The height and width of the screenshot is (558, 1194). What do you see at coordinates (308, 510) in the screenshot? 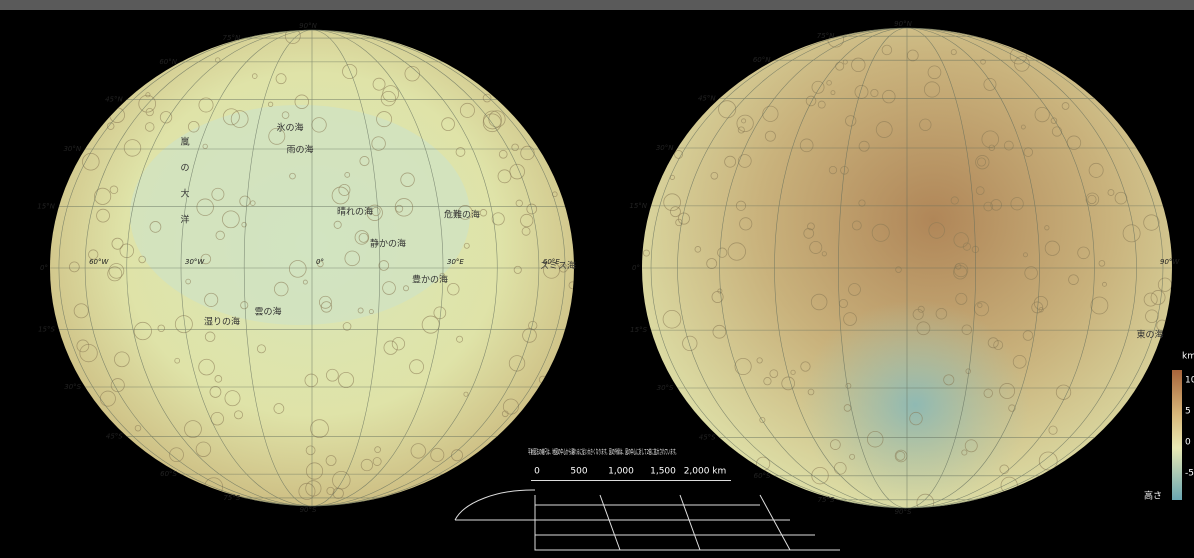
I see `latitude-label: 90°S` at bounding box center [308, 510].